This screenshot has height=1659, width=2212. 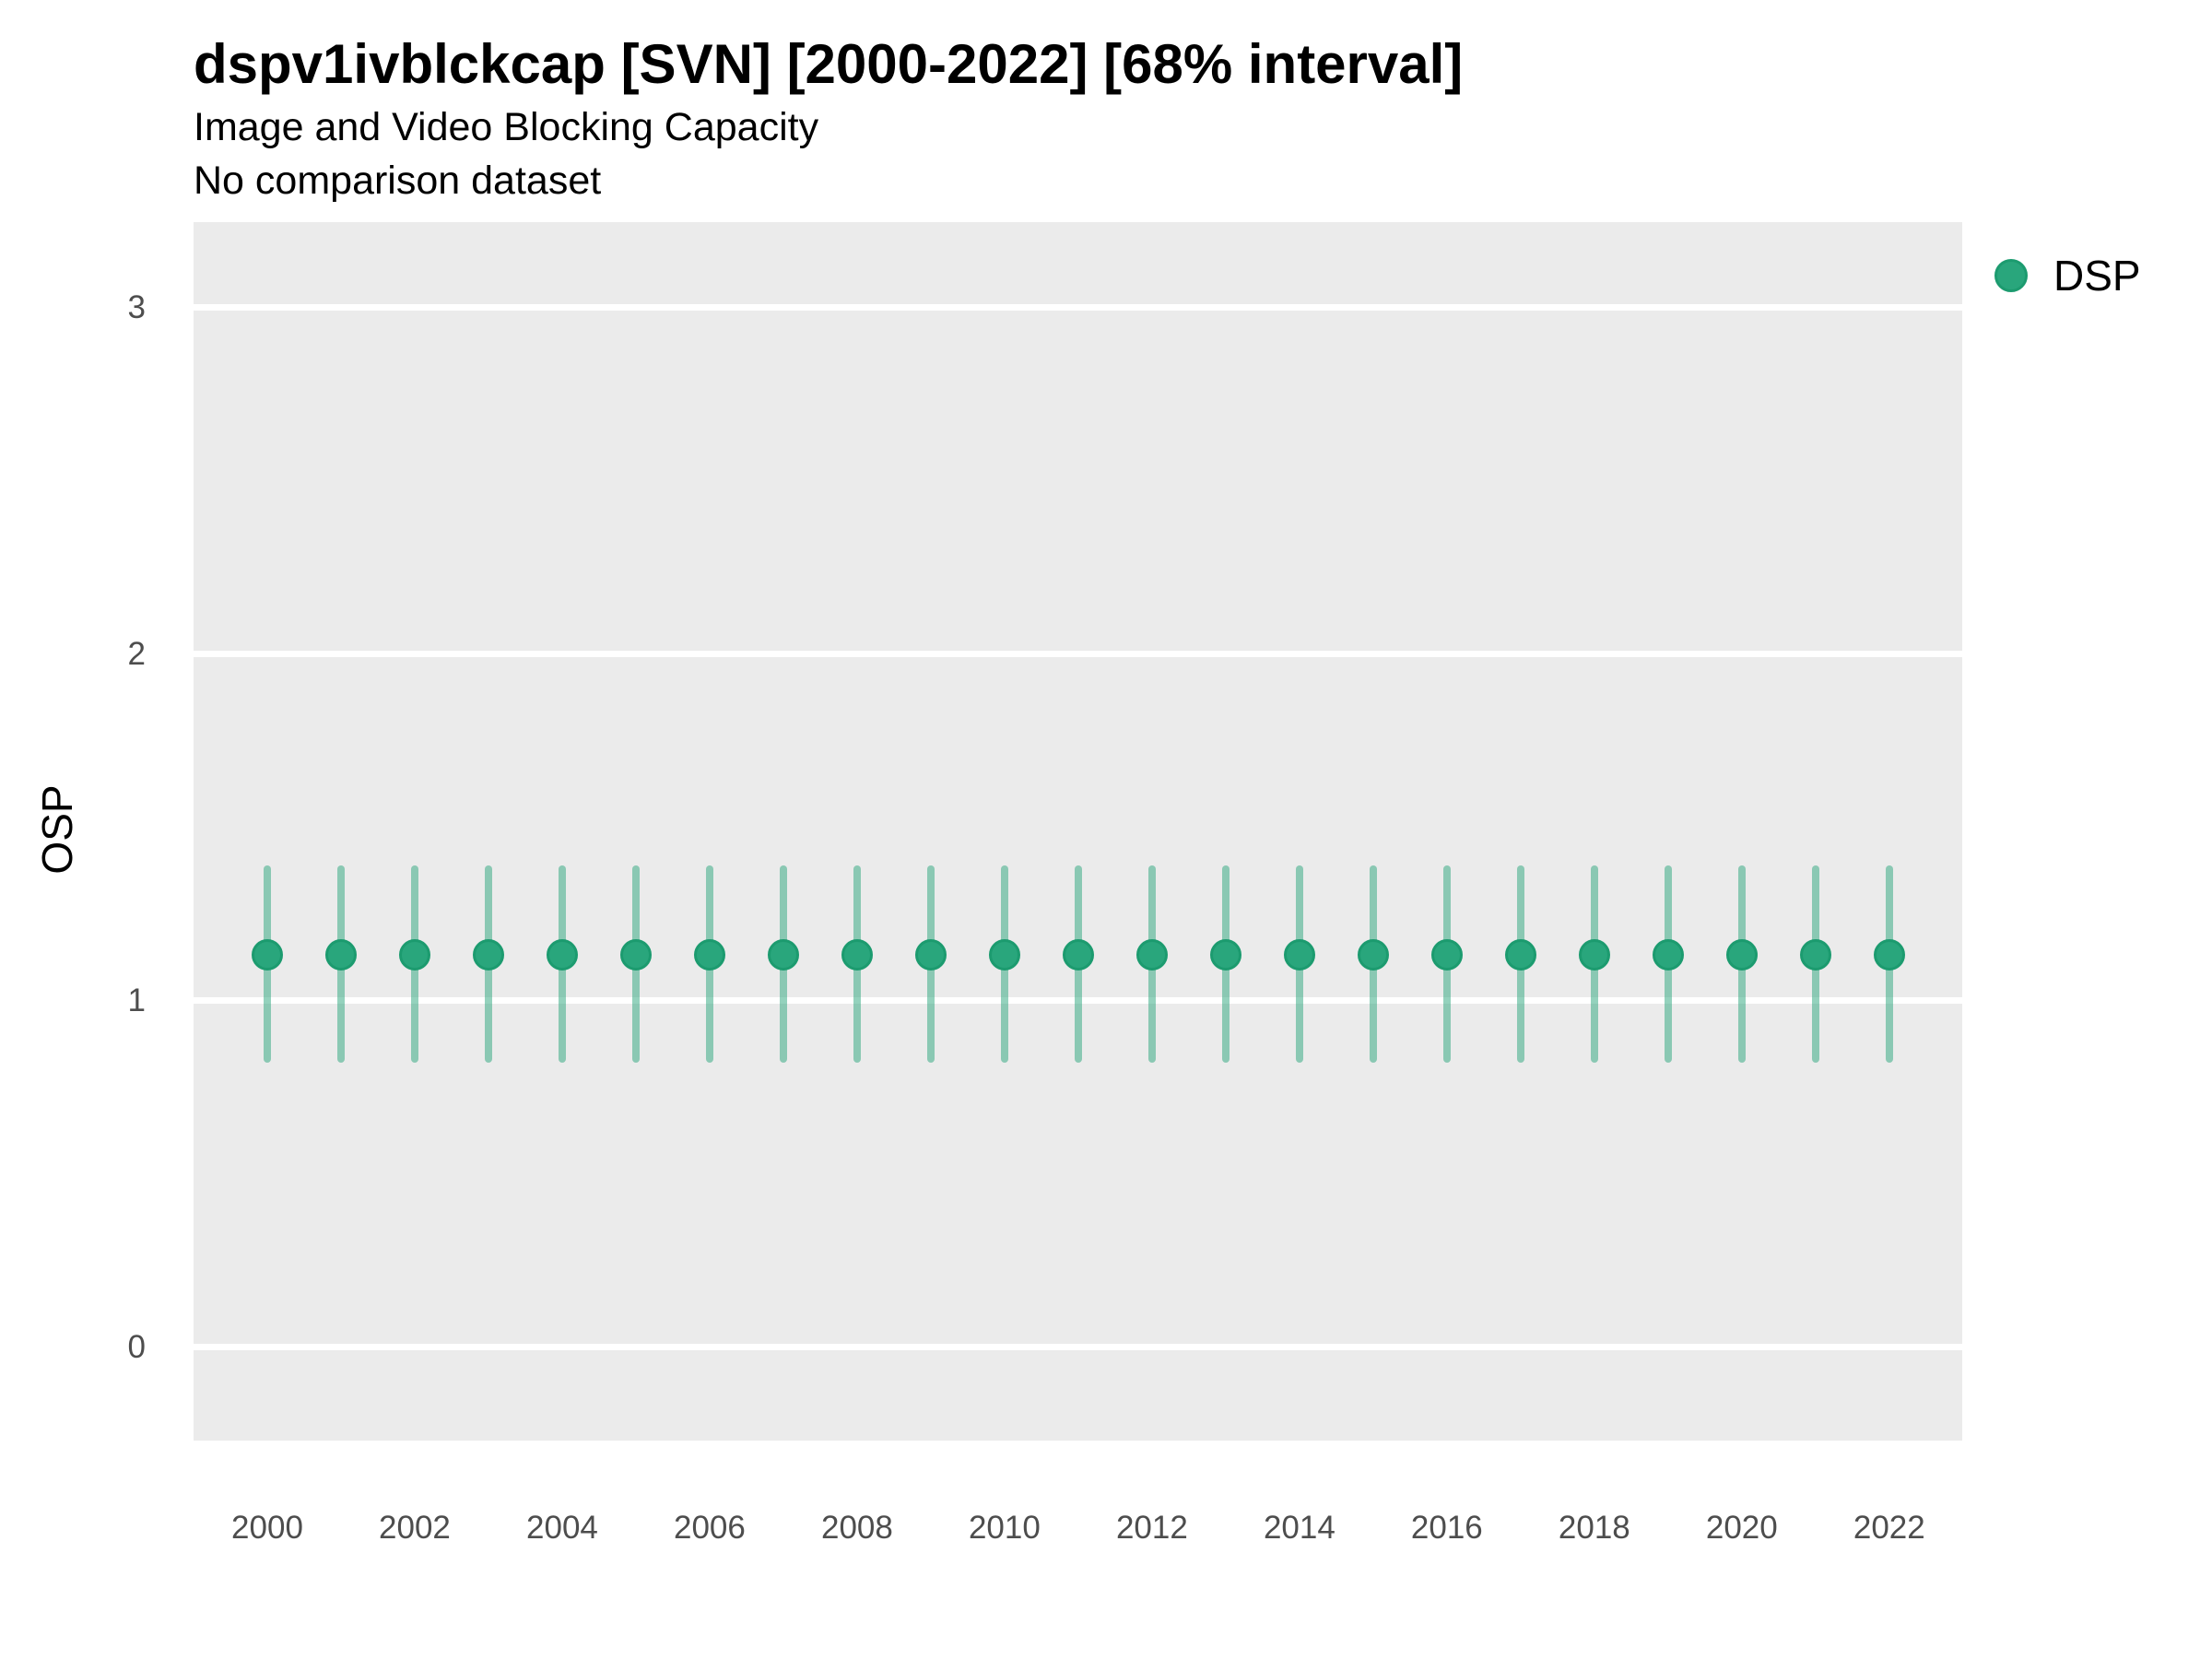 What do you see at coordinates (856, 1528) in the screenshot?
I see `x-tick-label: 2008` at bounding box center [856, 1528].